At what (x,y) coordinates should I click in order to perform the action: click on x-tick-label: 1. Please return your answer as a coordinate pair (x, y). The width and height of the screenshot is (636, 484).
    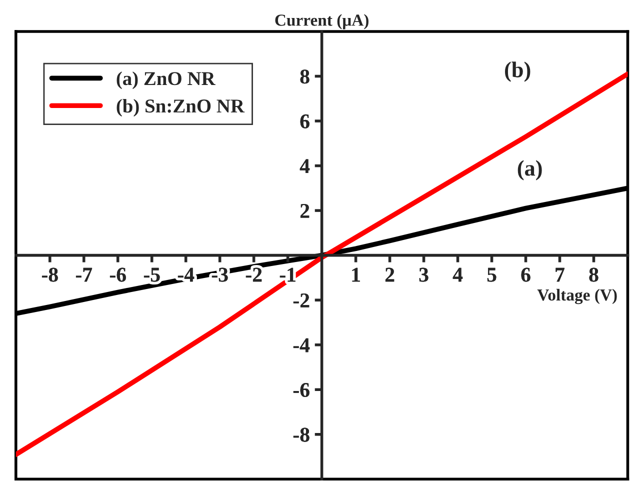
    Looking at the image, I should click on (356, 275).